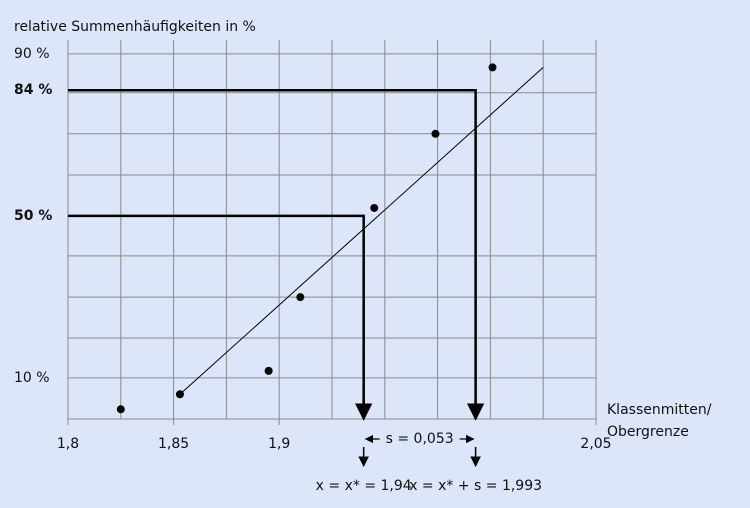  Describe the element at coordinates (648, 432) in the screenshot. I see `x-axis-title: Obergrenze` at that location.